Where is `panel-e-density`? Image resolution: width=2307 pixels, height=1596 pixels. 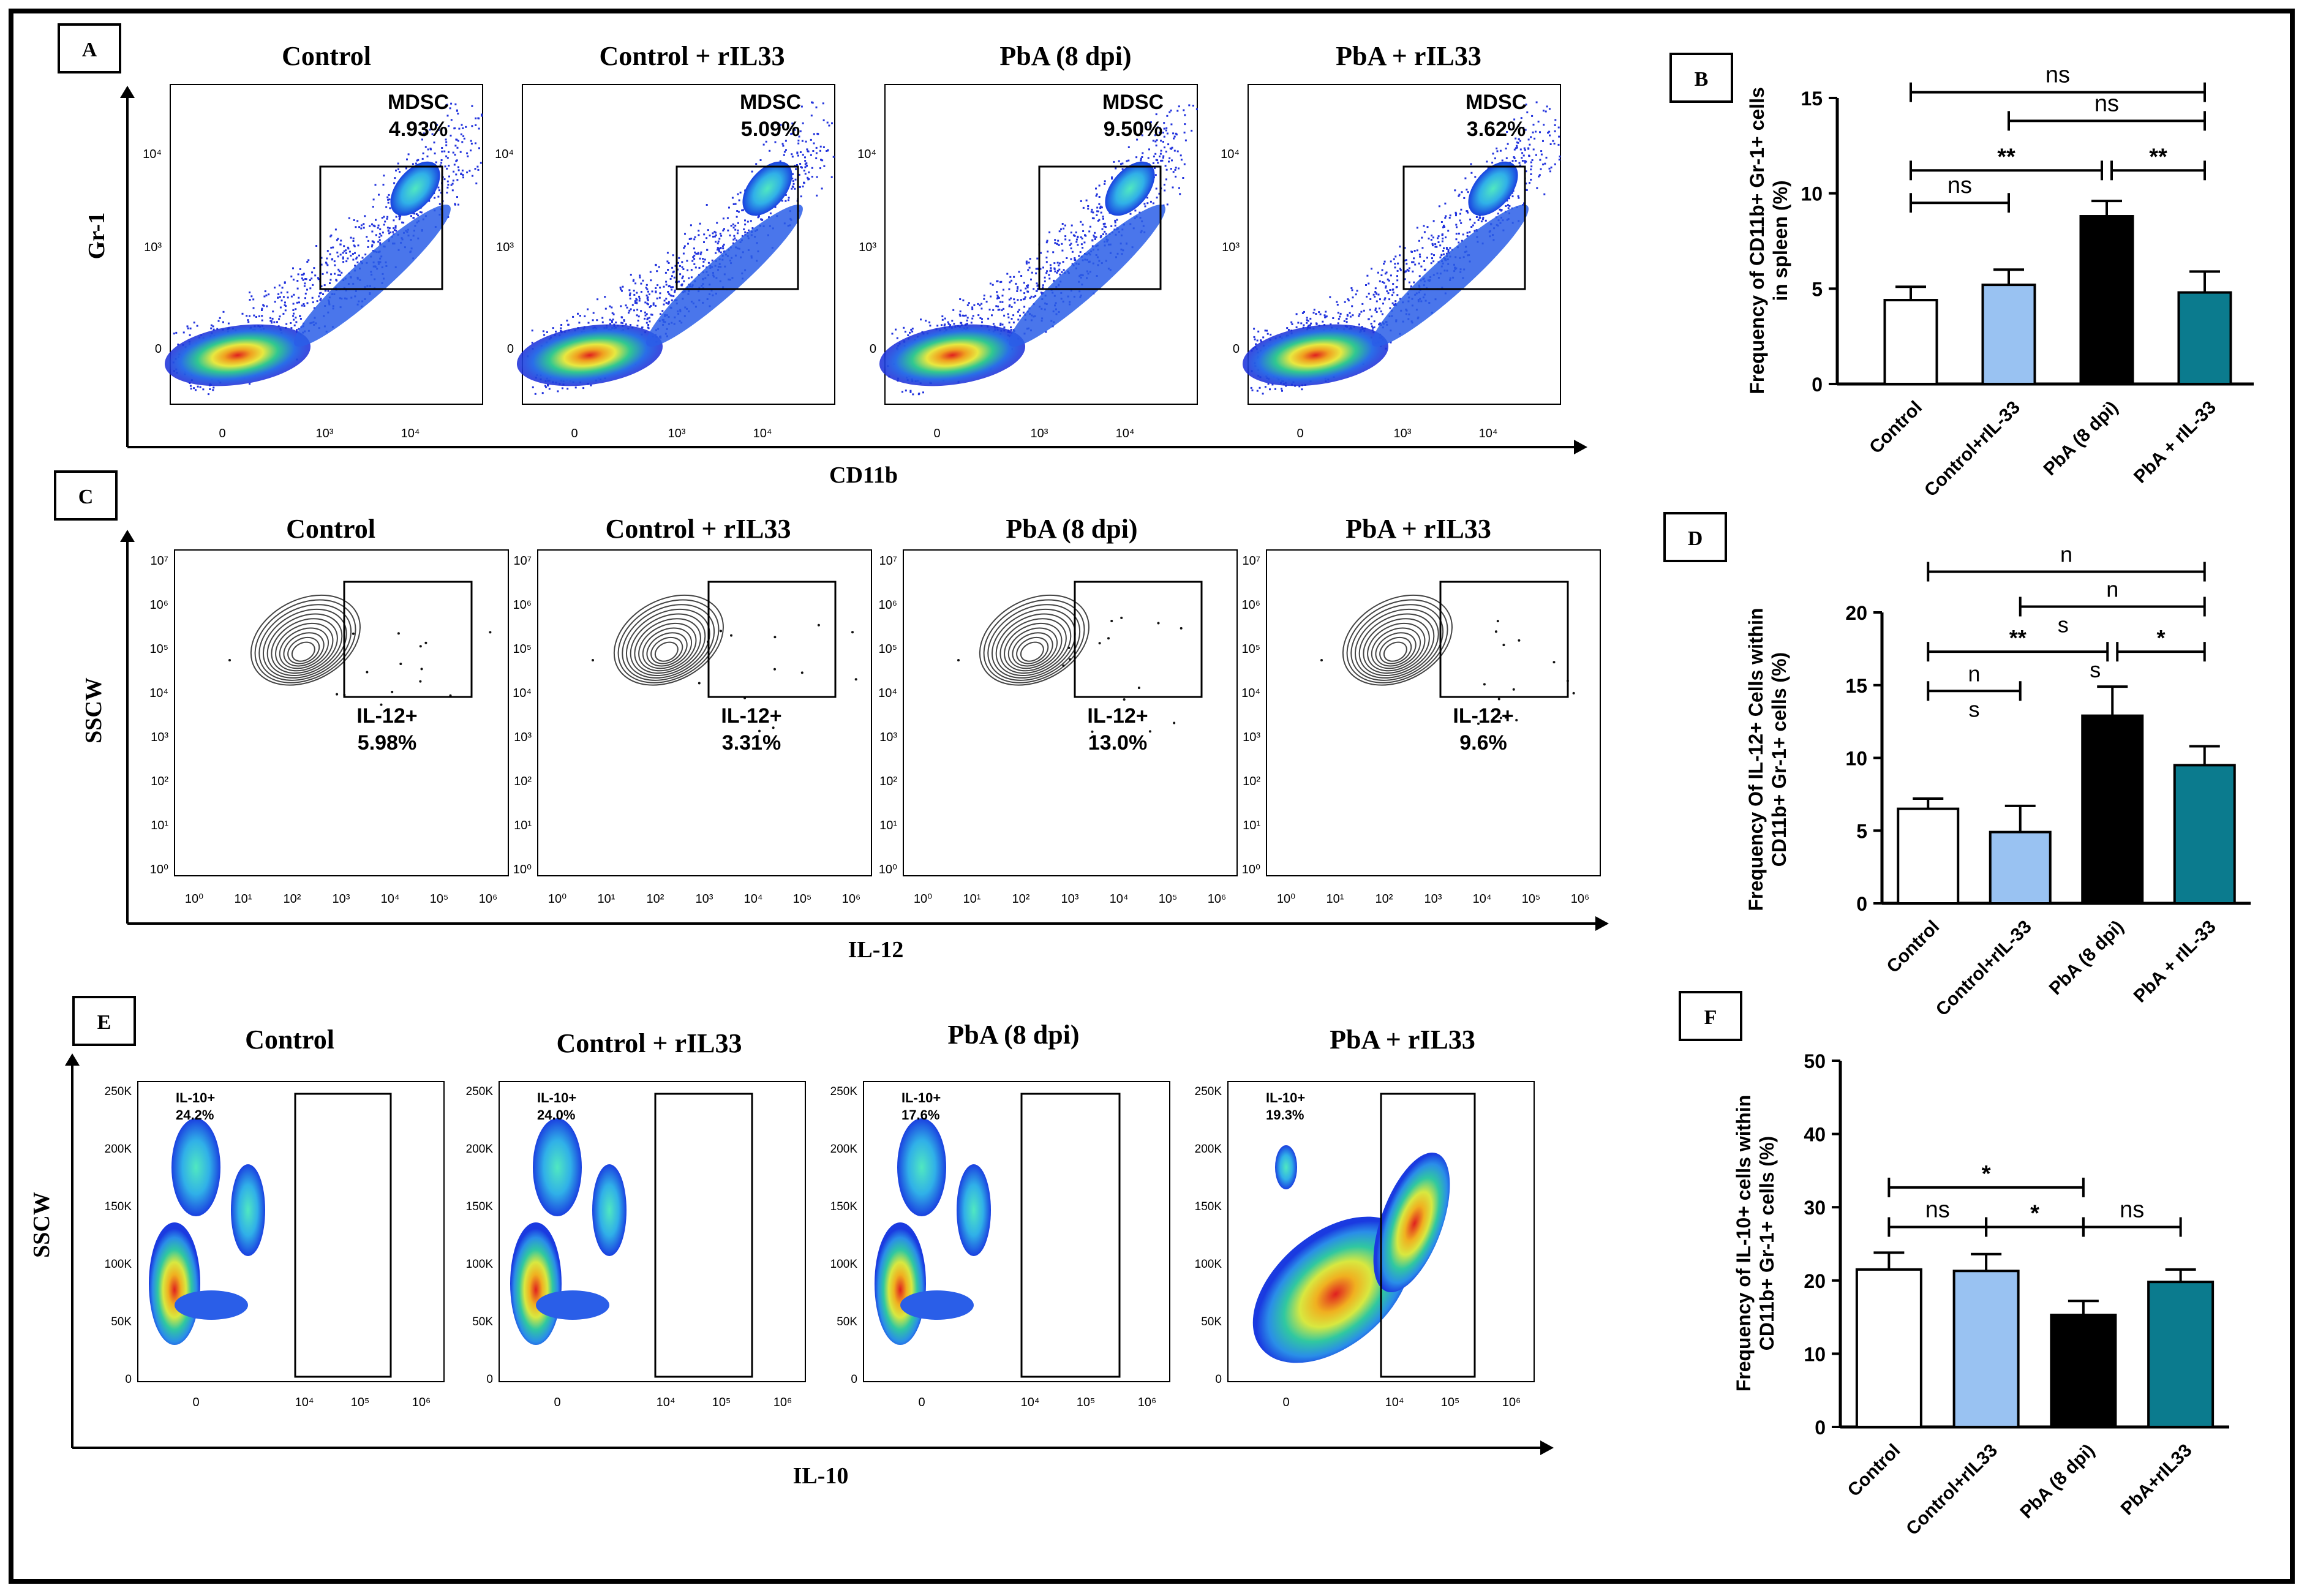 panel-e-density is located at coordinates (933, 1231).